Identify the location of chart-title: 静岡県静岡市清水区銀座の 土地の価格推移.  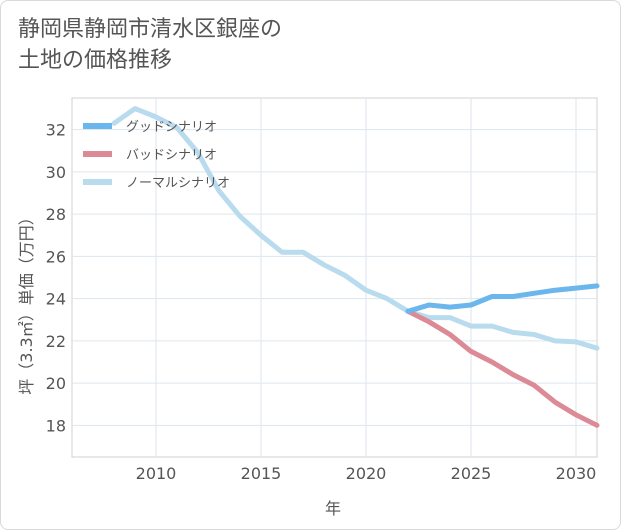
(150, 45).